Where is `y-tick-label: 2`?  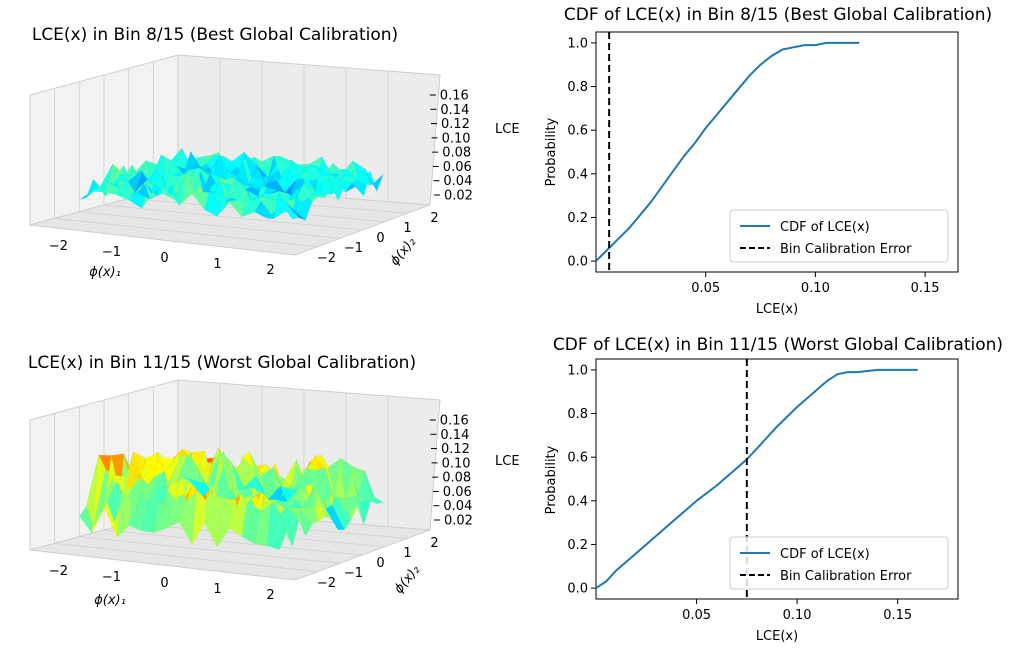
y-tick-label: 2 is located at coordinates (434, 218).